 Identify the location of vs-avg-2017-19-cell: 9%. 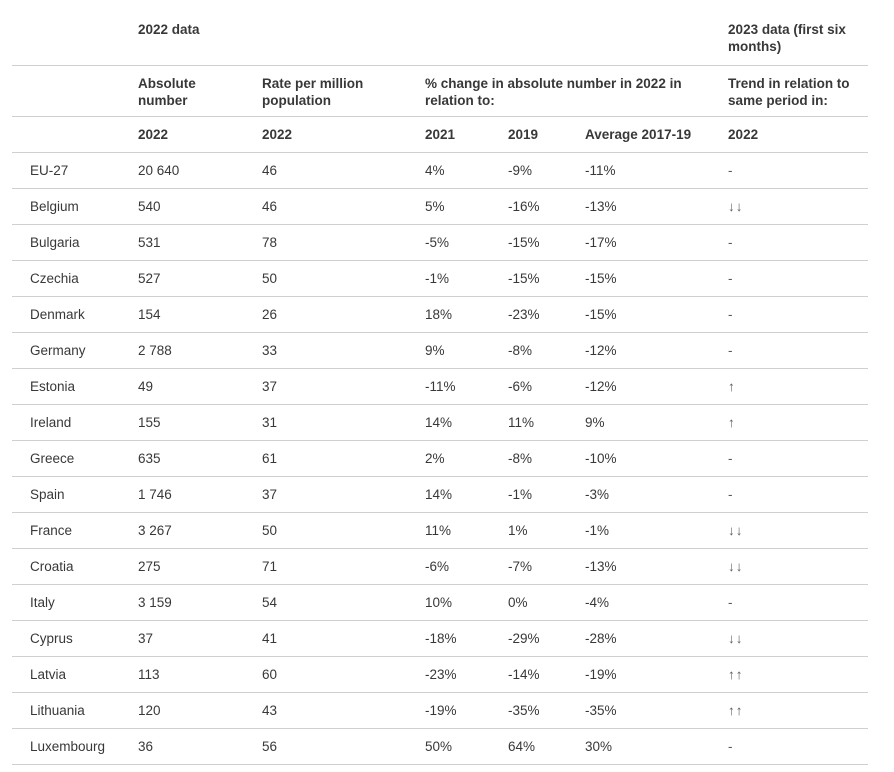
(657, 422).